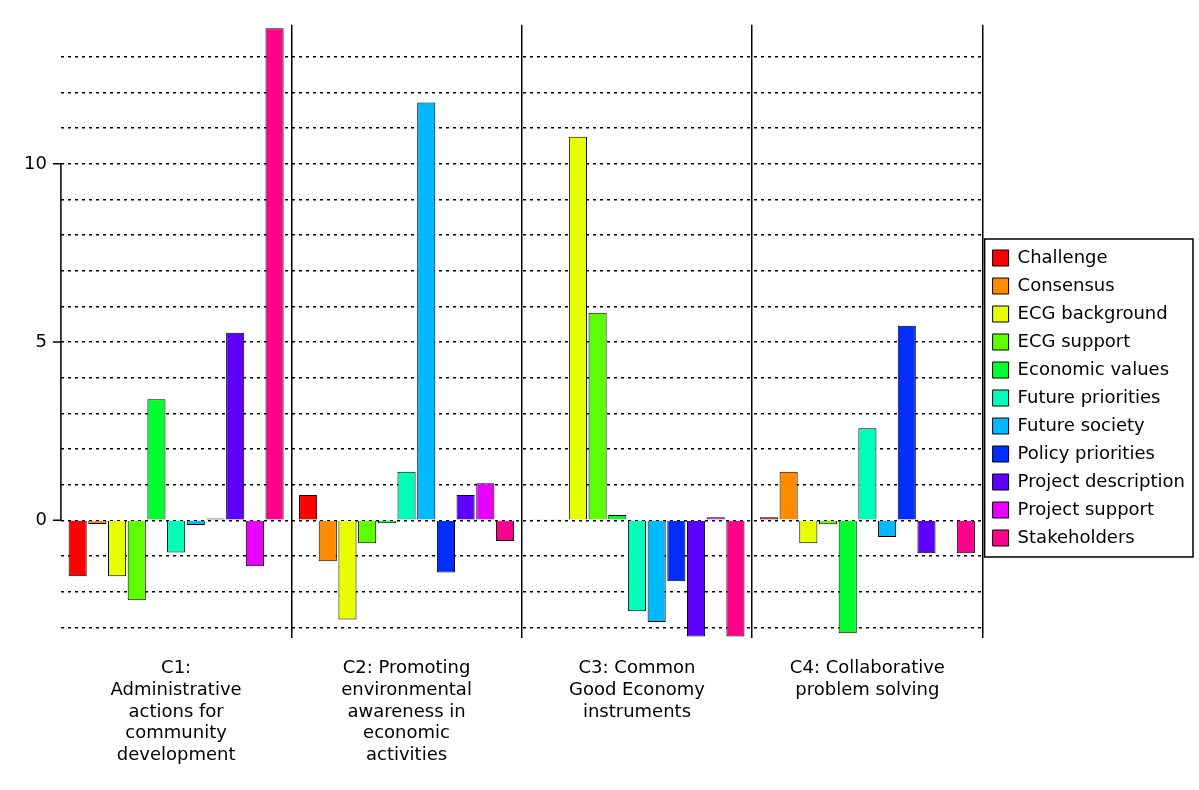  I want to click on legend-label: Economic values, so click(1093, 368).